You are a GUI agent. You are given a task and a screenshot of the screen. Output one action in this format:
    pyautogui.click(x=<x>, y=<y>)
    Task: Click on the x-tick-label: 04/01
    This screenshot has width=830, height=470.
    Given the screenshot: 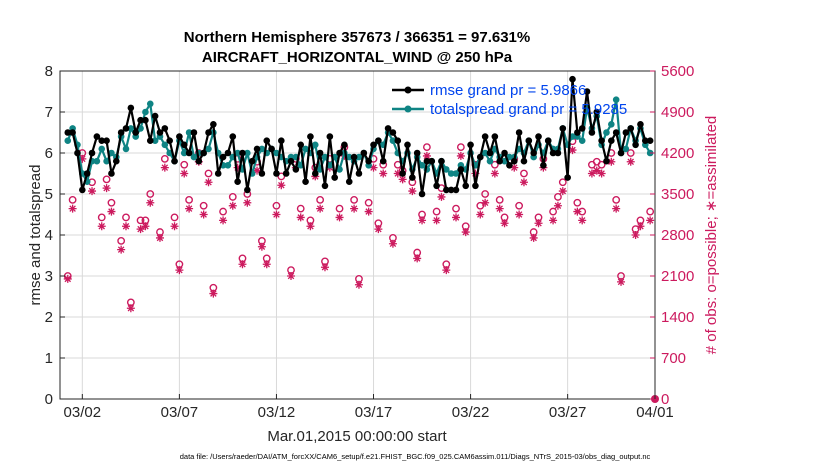 What is the action you would take?
    pyautogui.click(x=655, y=412)
    